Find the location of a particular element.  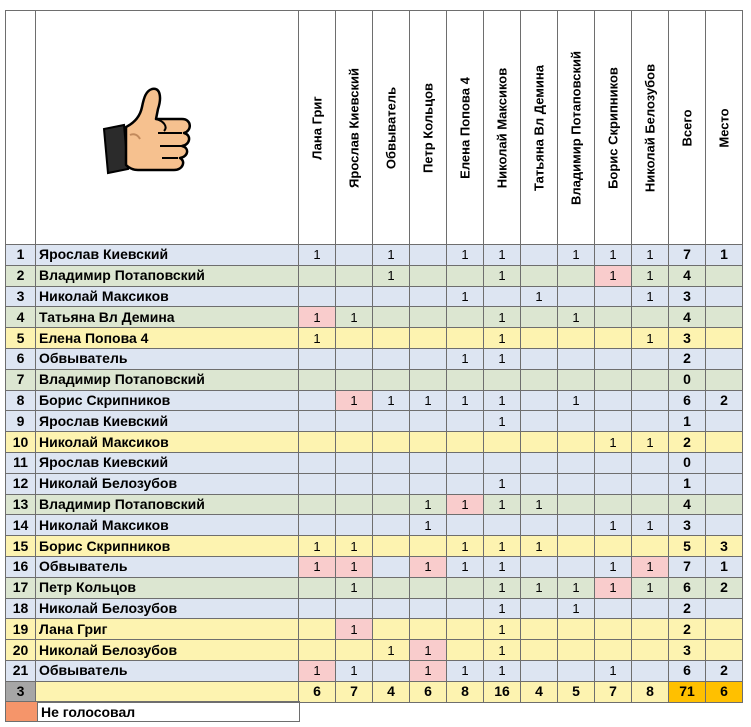

table-row: 12 Николай Белозубов 1 1 is located at coordinates (374, 483).